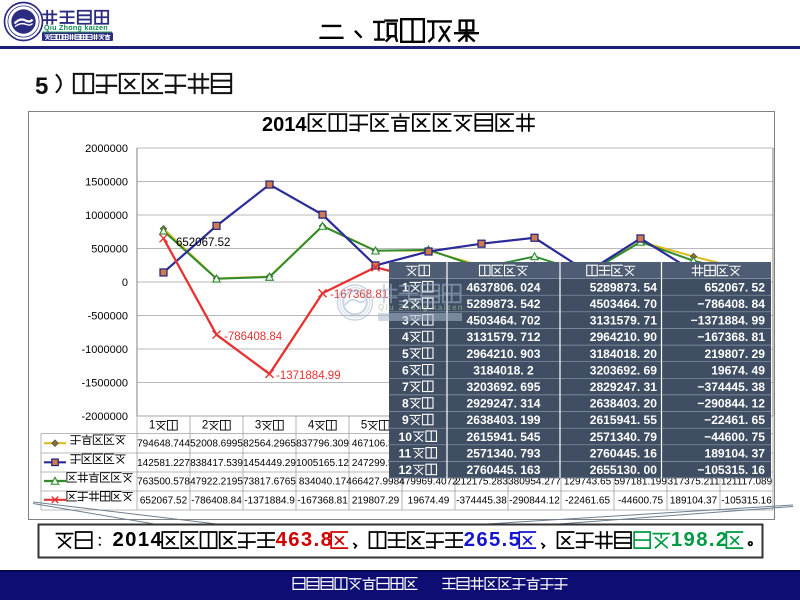  What do you see at coordinates (746, 500) in the screenshot?
I see `svg-text: -105315.16` at bounding box center [746, 500].